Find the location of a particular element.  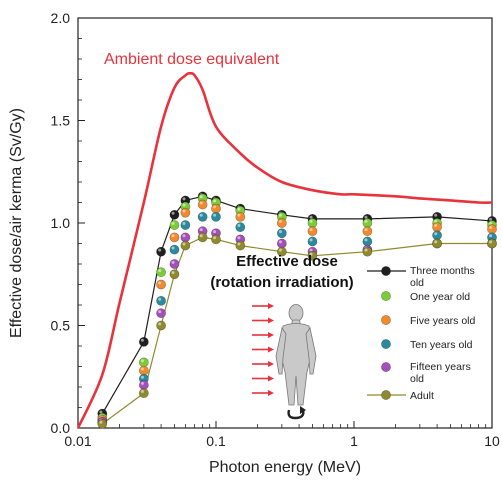

effective-dose-annotation-line1: Effective dose is located at coordinates (287, 261).